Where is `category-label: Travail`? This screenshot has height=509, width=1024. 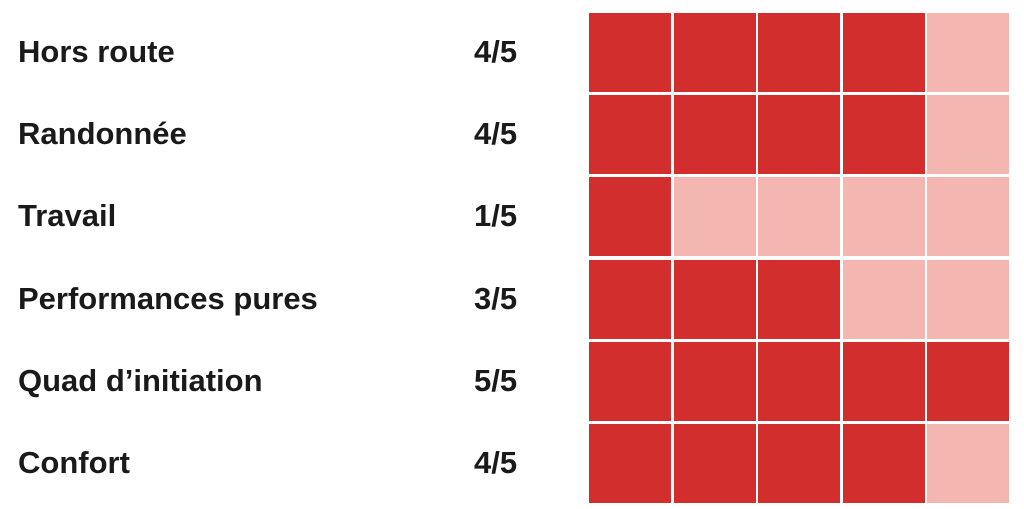 category-label: Travail is located at coordinates (67, 216).